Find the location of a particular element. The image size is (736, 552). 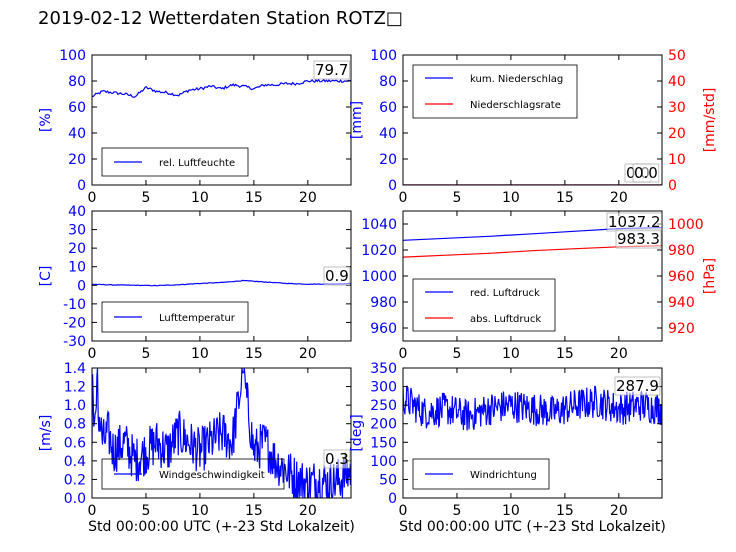

value-annotation: 983.3 is located at coordinates (638, 239).